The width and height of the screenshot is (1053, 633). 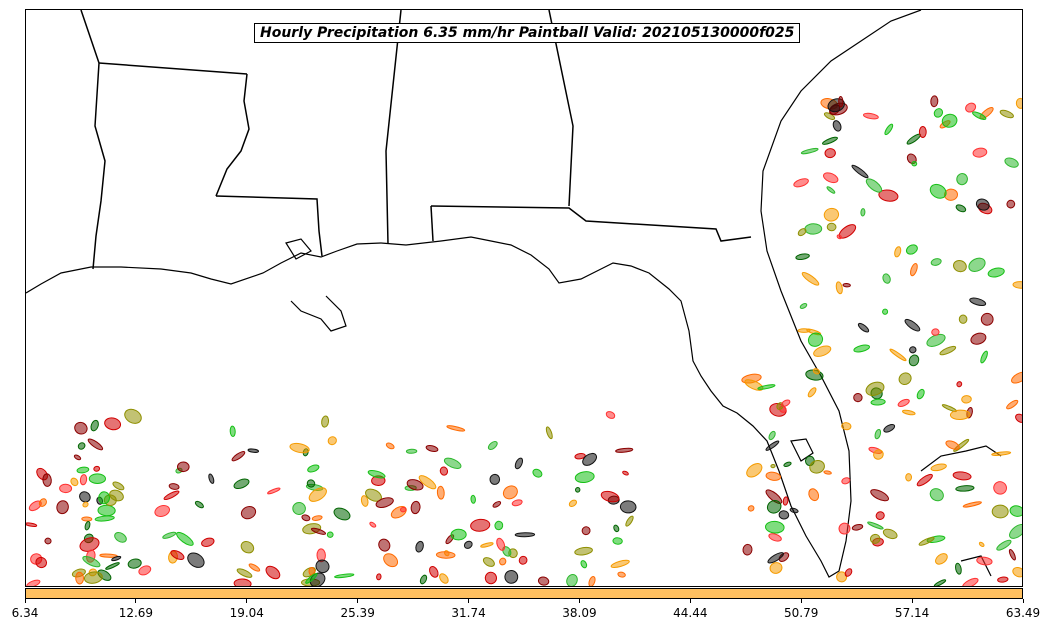 I want to click on border-ar-la, so click(x=173, y=68).